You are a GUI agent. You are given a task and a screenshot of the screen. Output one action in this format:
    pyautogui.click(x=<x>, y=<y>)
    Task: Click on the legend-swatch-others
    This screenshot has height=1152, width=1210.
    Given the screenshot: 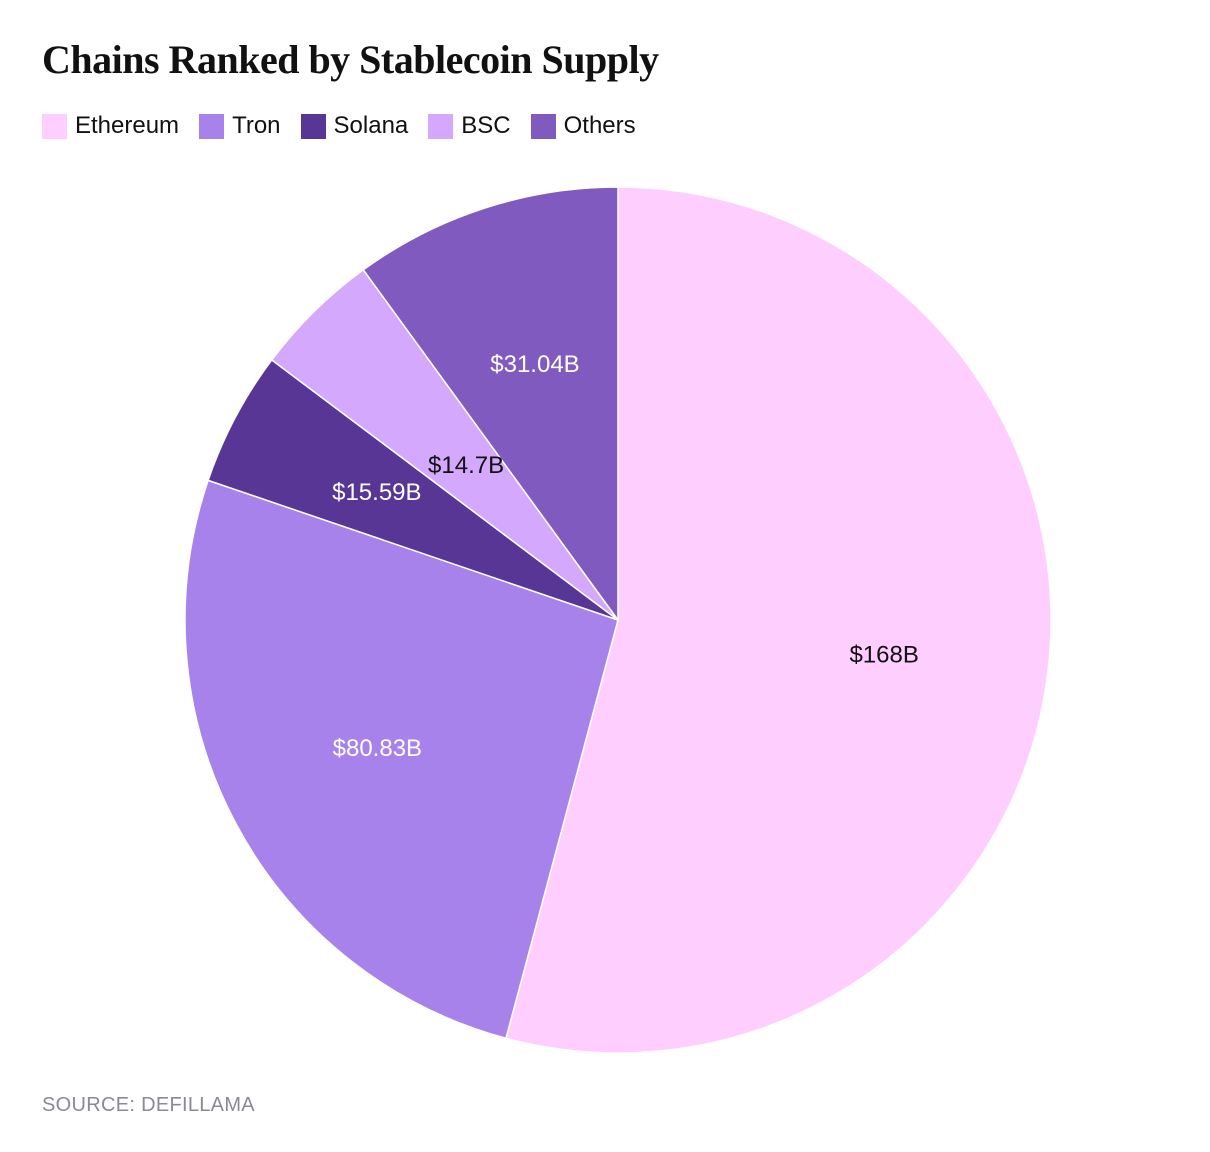 What is the action you would take?
    pyautogui.click(x=543, y=126)
    